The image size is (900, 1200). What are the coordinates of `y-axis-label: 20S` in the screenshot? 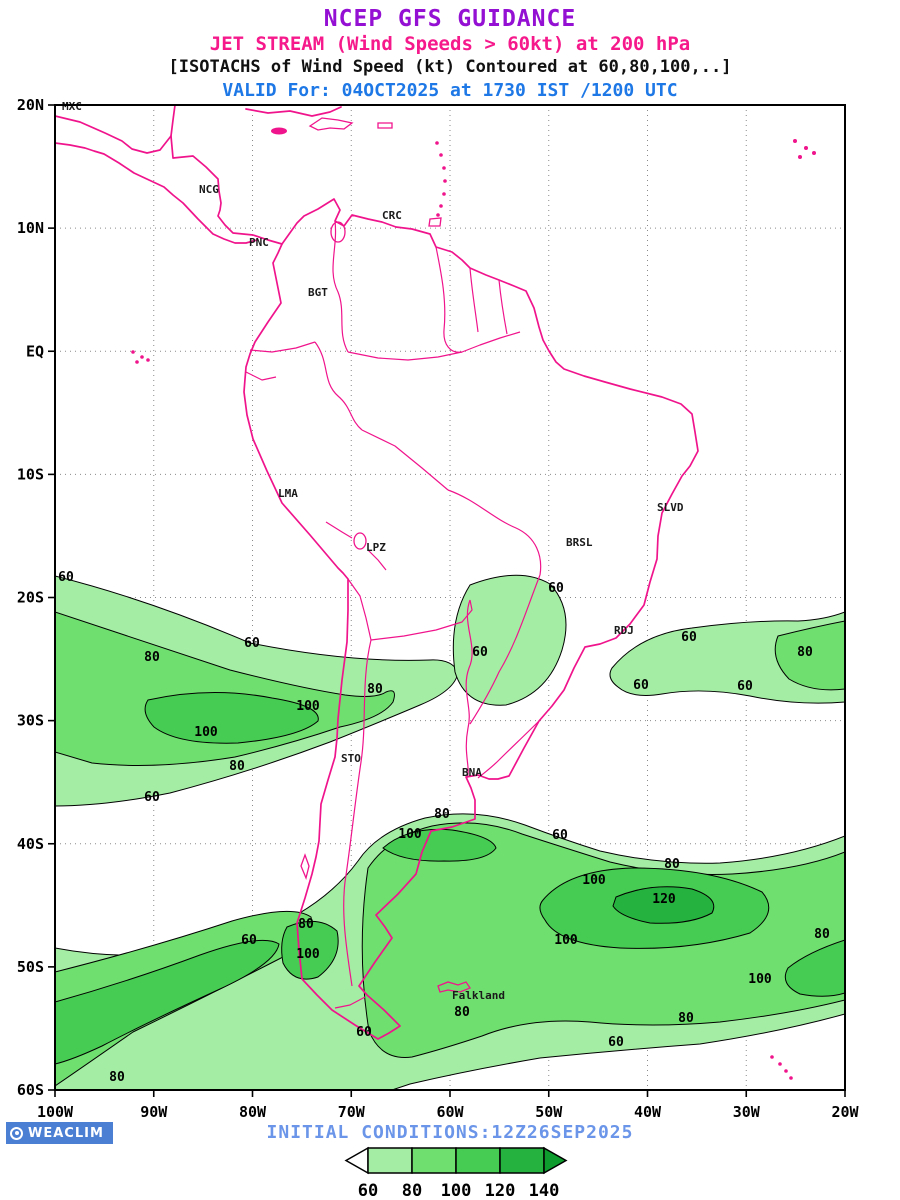 It's located at (30, 598).